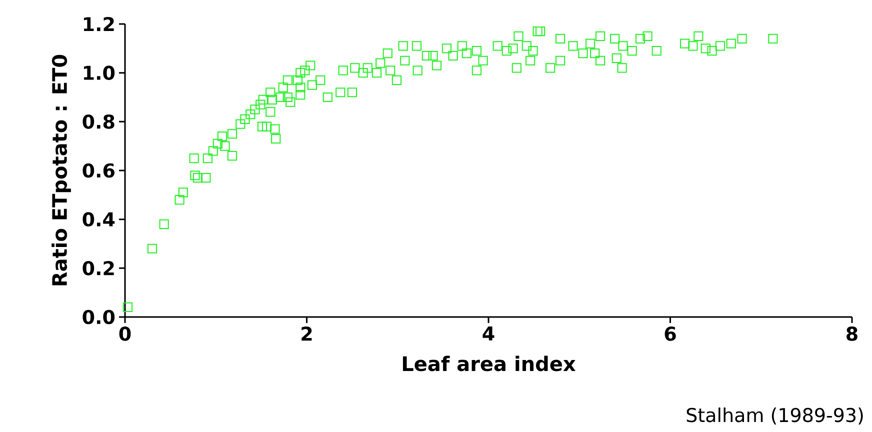  I want to click on x-tick-label: 0, so click(125, 333).